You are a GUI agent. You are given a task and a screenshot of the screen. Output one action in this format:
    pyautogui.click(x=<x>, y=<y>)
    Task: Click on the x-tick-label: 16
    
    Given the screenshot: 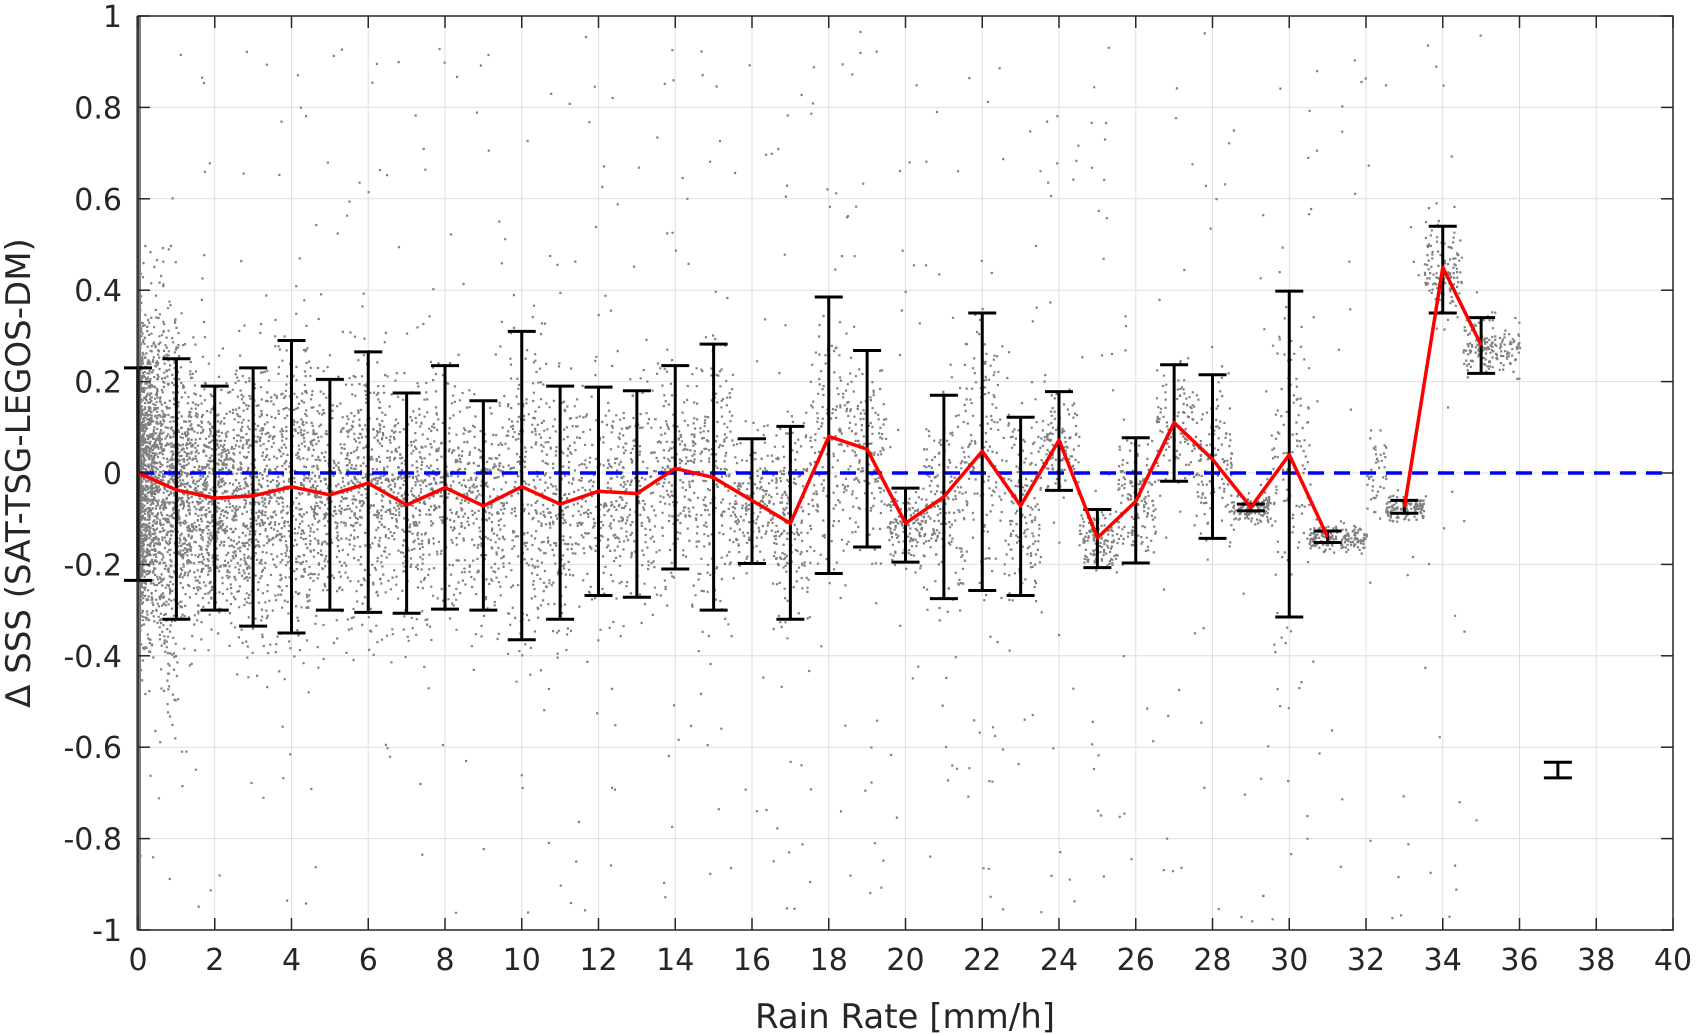 What is the action you would take?
    pyautogui.click(x=752, y=960)
    